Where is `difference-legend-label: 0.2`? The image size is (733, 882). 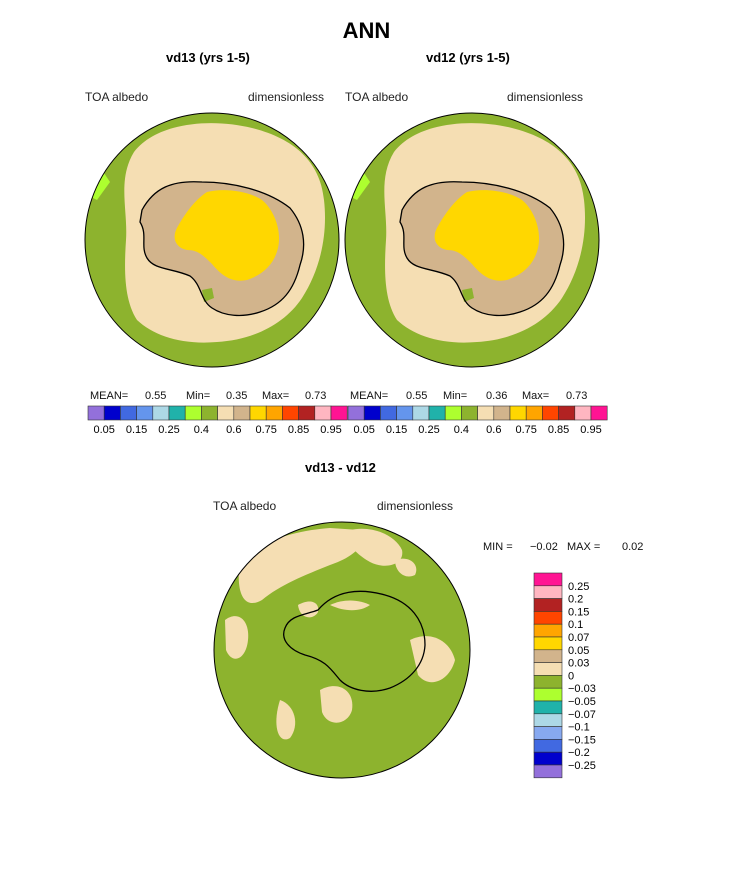
difference-legend-label: 0.2 is located at coordinates (575, 600).